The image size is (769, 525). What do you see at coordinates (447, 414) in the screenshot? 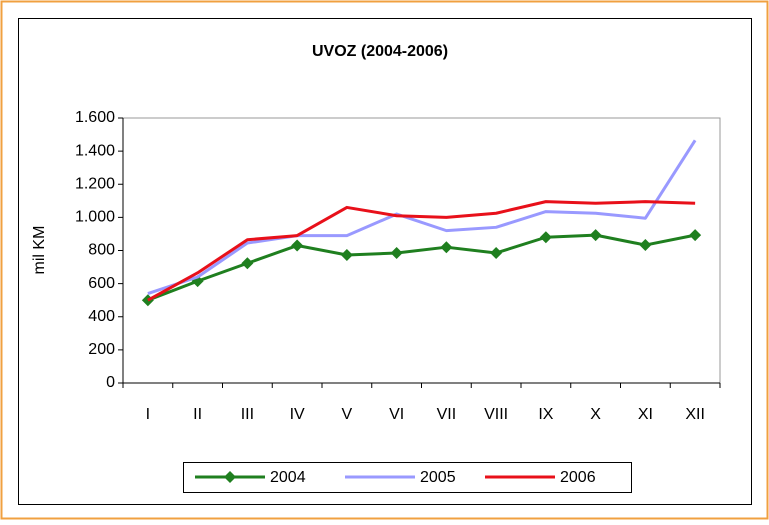
I see `x-tick-label: VII` at bounding box center [447, 414].